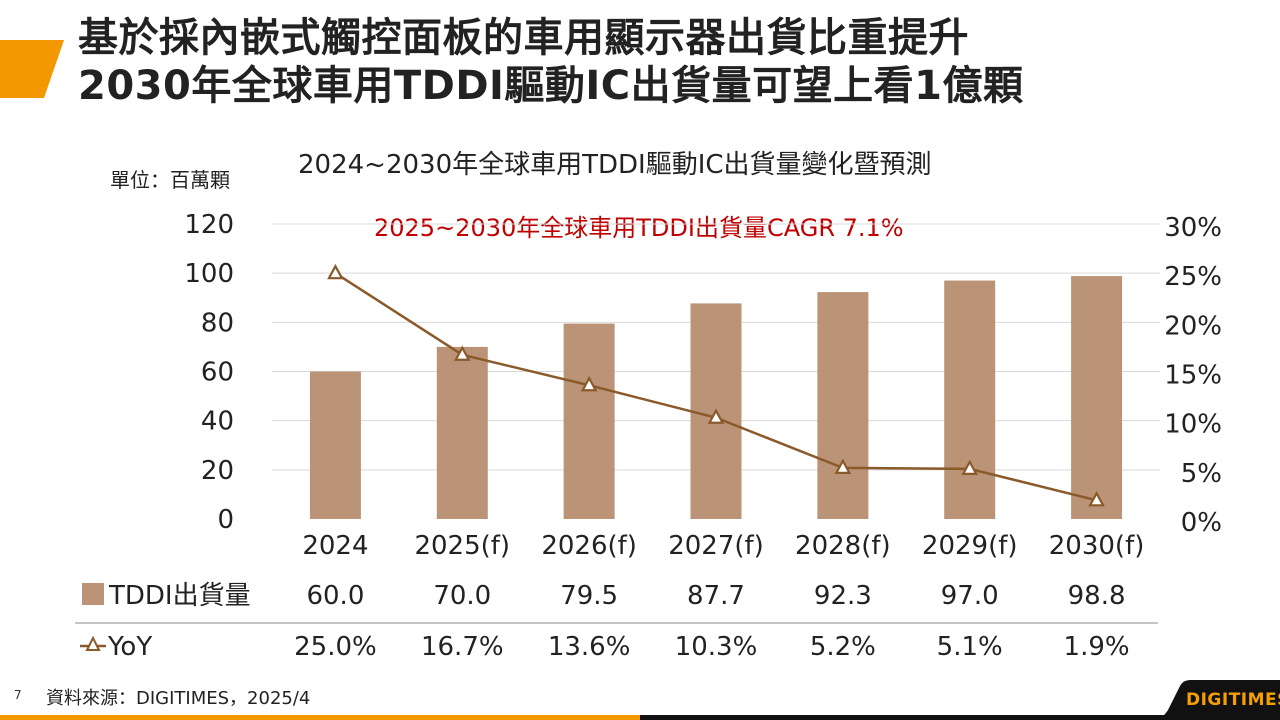  I want to click on legend-bar-swatch, so click(93, 594).